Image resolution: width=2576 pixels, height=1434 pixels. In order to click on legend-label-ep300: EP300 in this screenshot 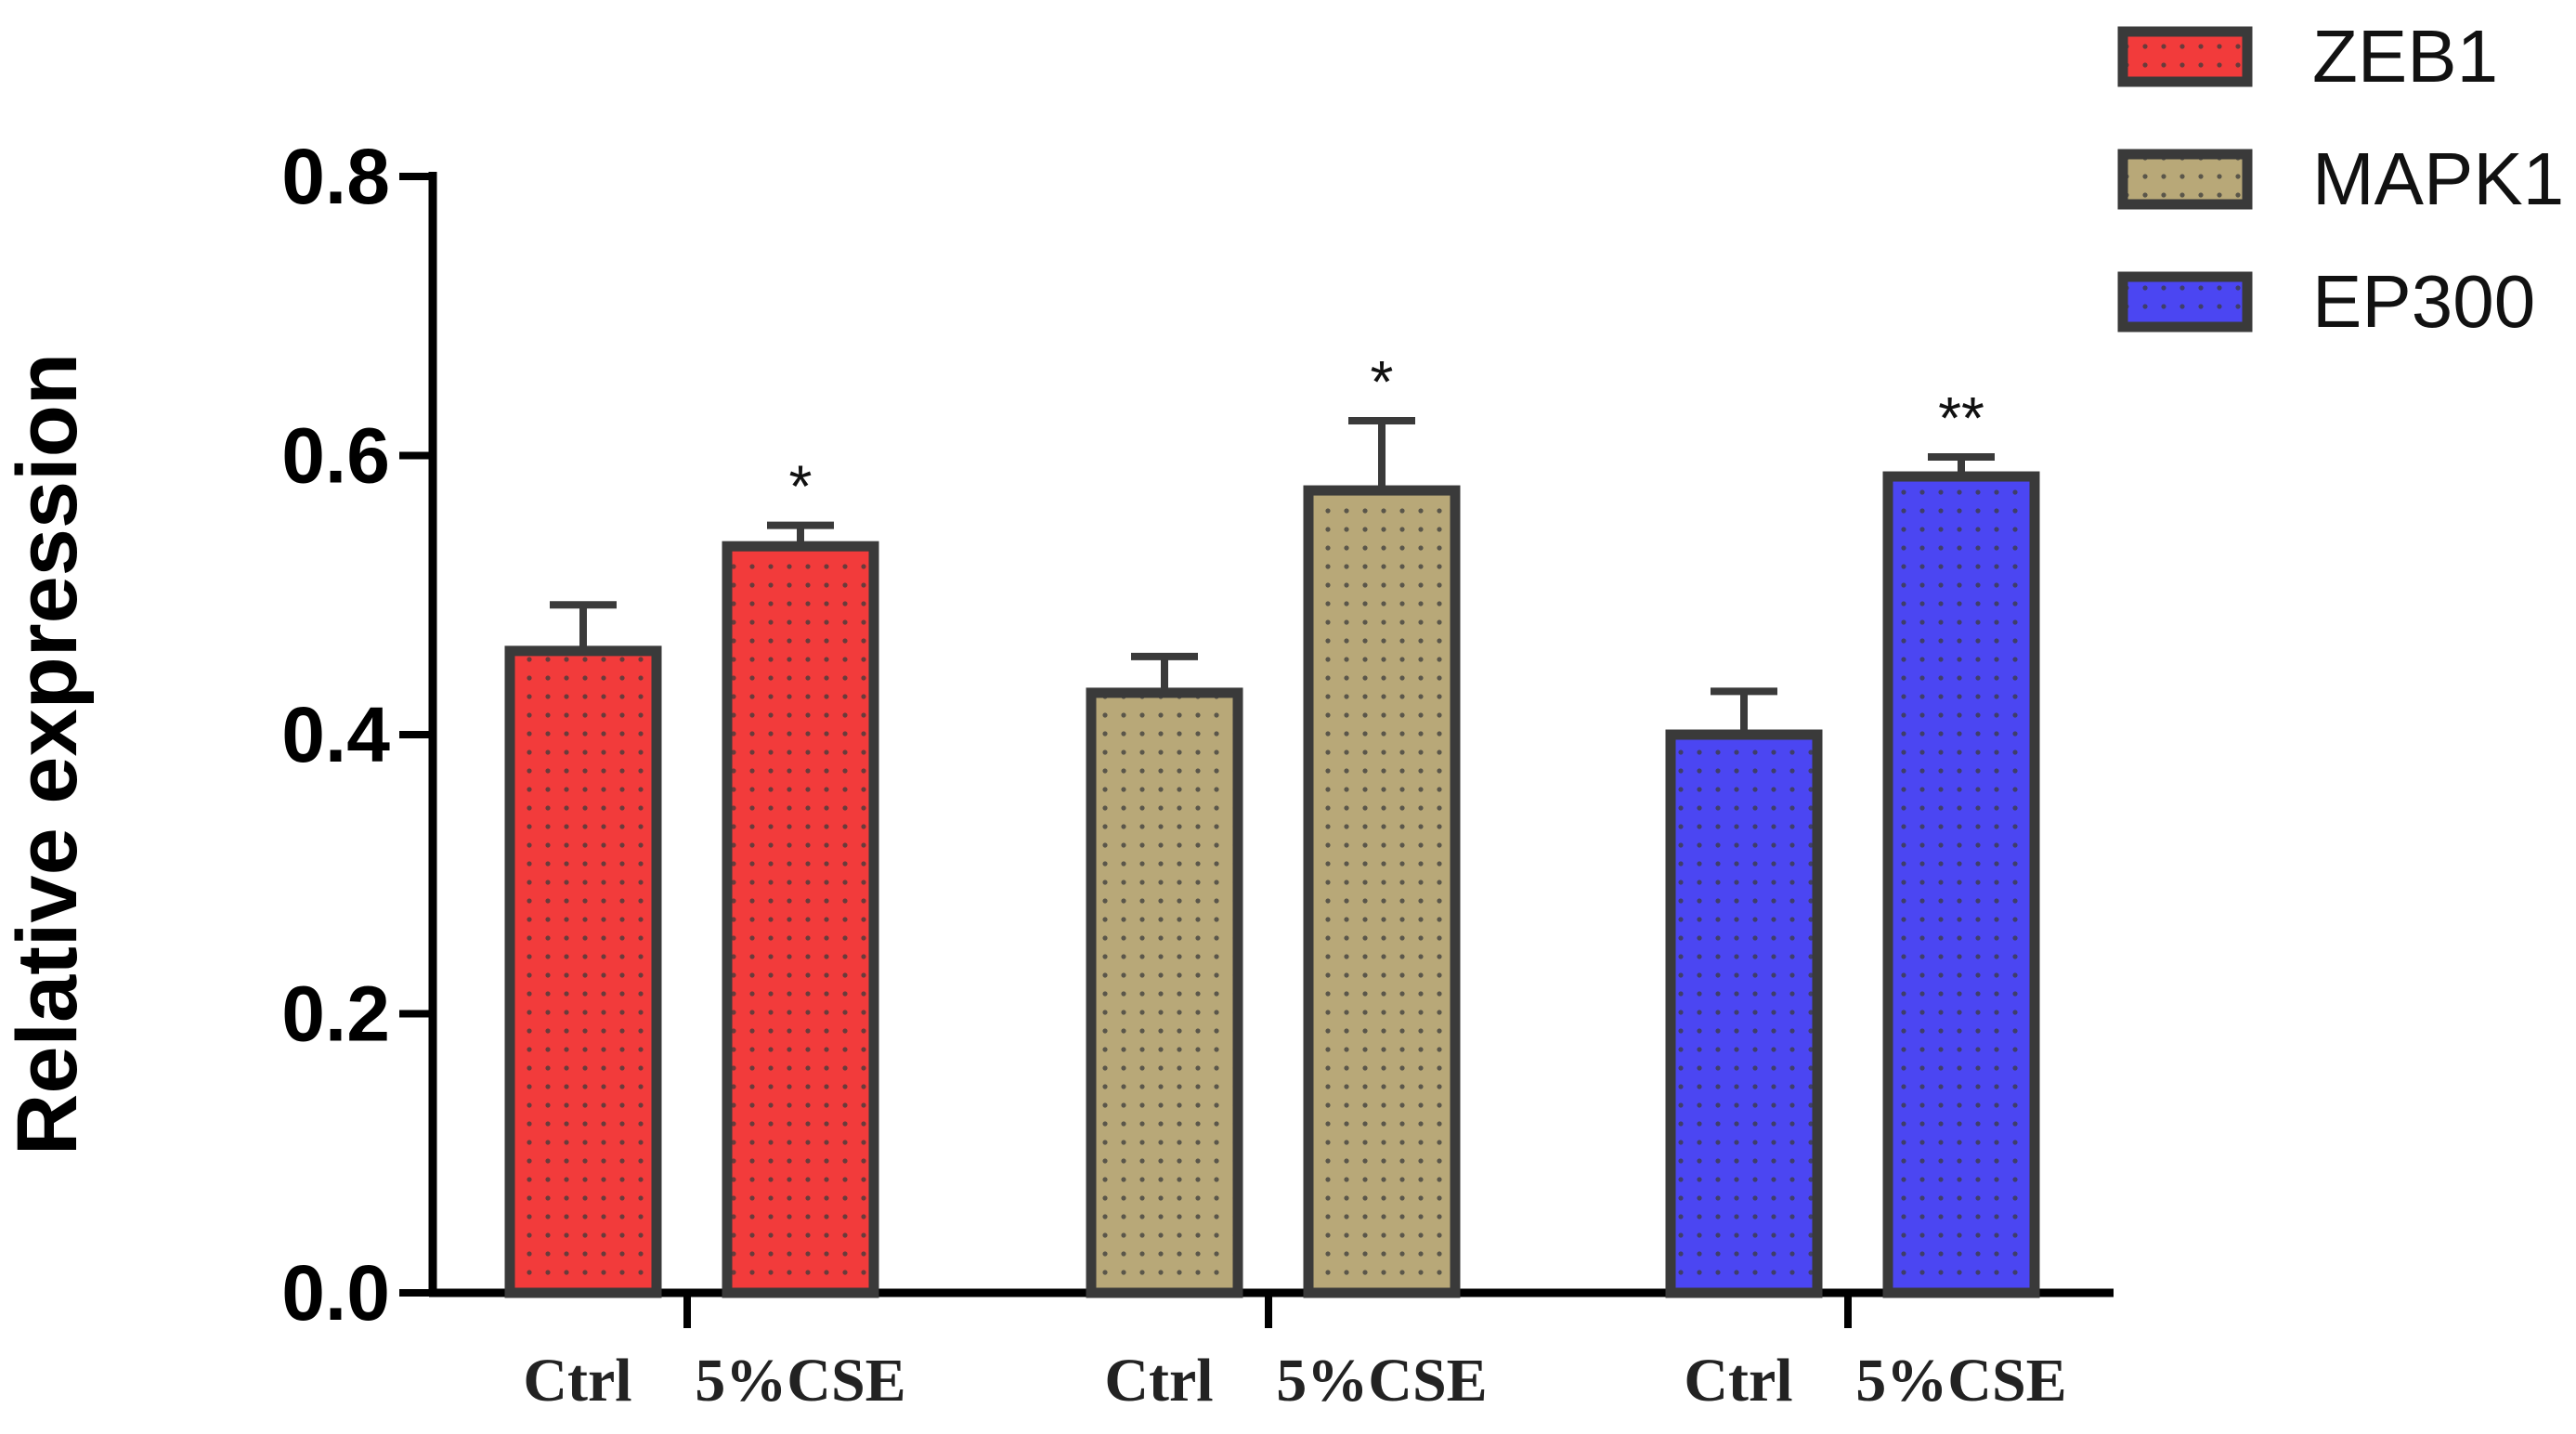, I will do `click(2423, 301)`.